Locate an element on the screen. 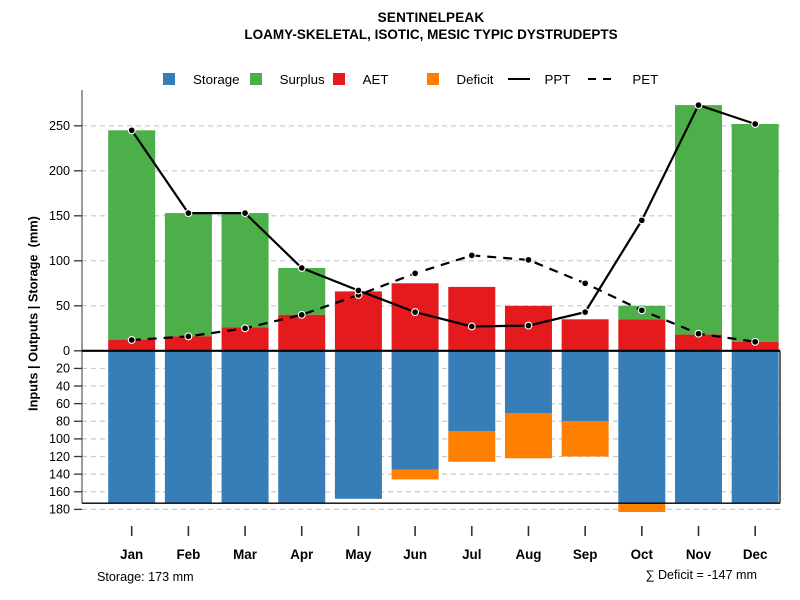 The height and width of the screenshot is (600, 800). deficit-swatch-icon is located at coordinates (432, 79).